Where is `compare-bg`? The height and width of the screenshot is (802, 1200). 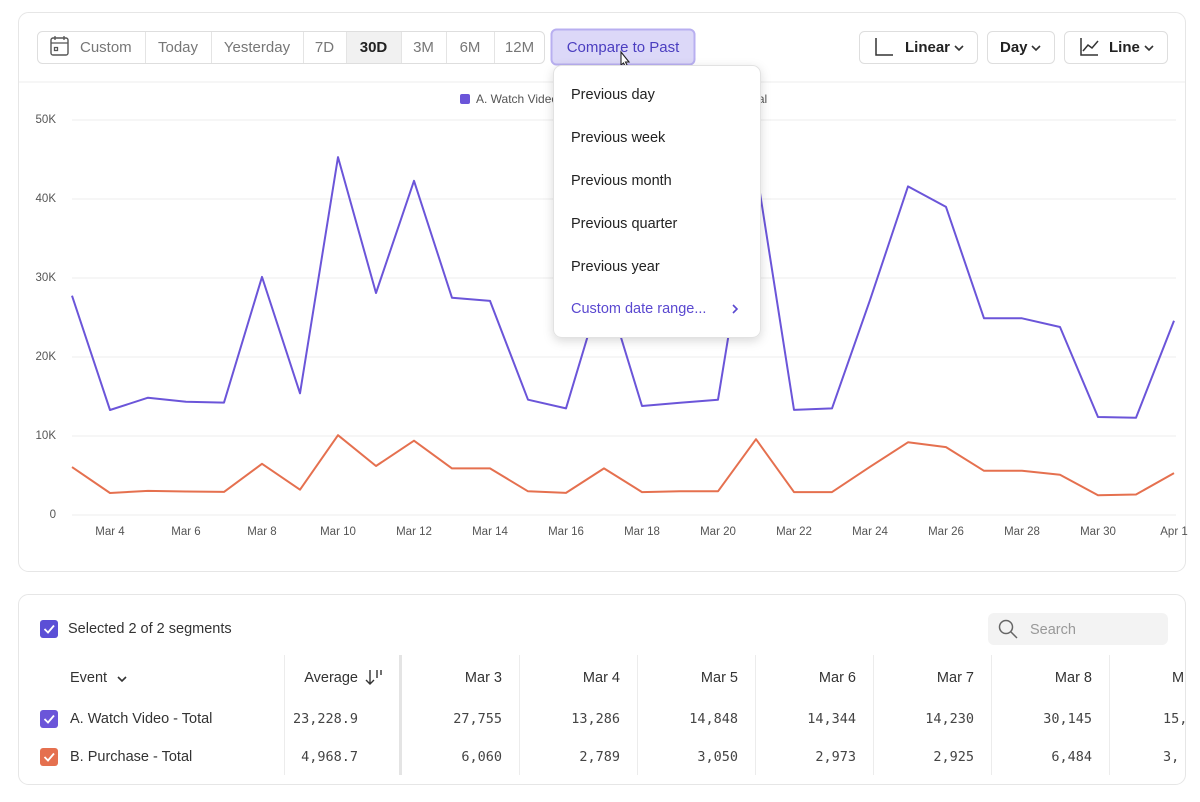 compare-bg is located at coordinates (623, 47).